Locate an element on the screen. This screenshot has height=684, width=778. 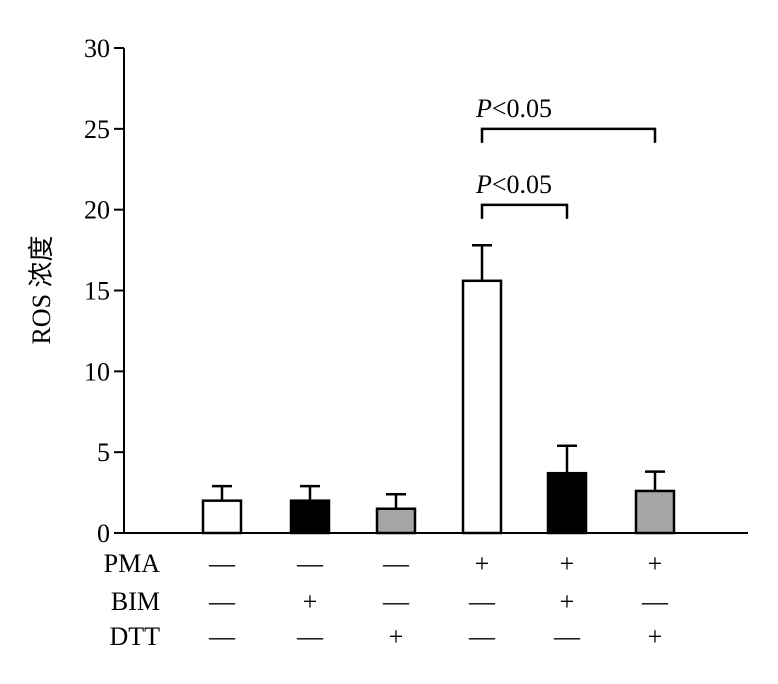
y-tick-label: 20 is located at coordinates (97, 210).